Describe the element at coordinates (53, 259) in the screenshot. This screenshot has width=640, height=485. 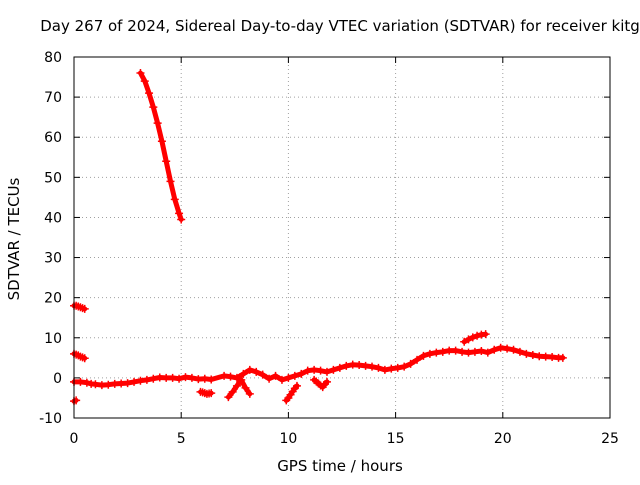
I see `y-tick-label: 30` at that location.